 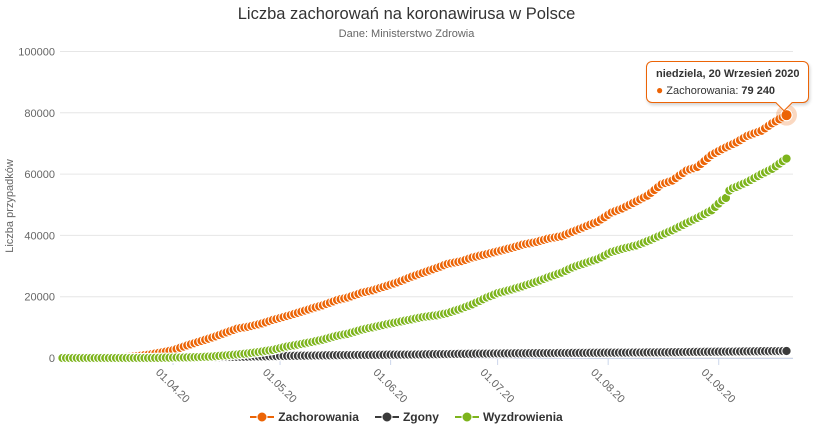 I want to click on tooltip-series-label: Zachorowania:, so click(x=702, y=91).